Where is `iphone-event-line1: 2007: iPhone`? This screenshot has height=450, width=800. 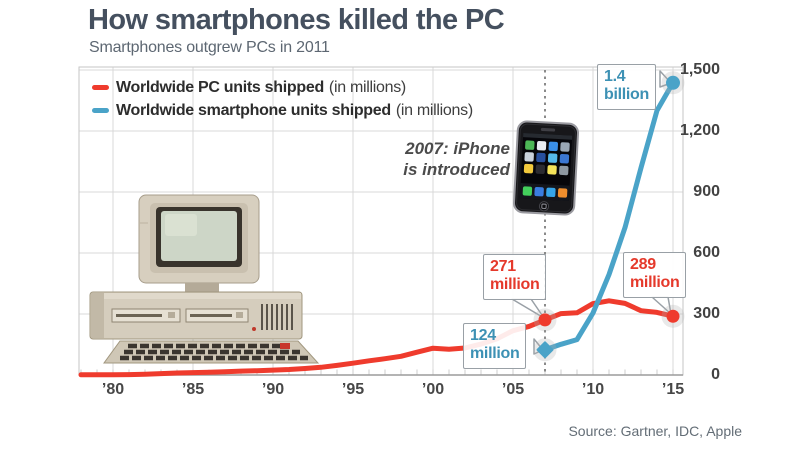 iphone-event-line1: 2007: iPhone is located at coordinates (457, 148).